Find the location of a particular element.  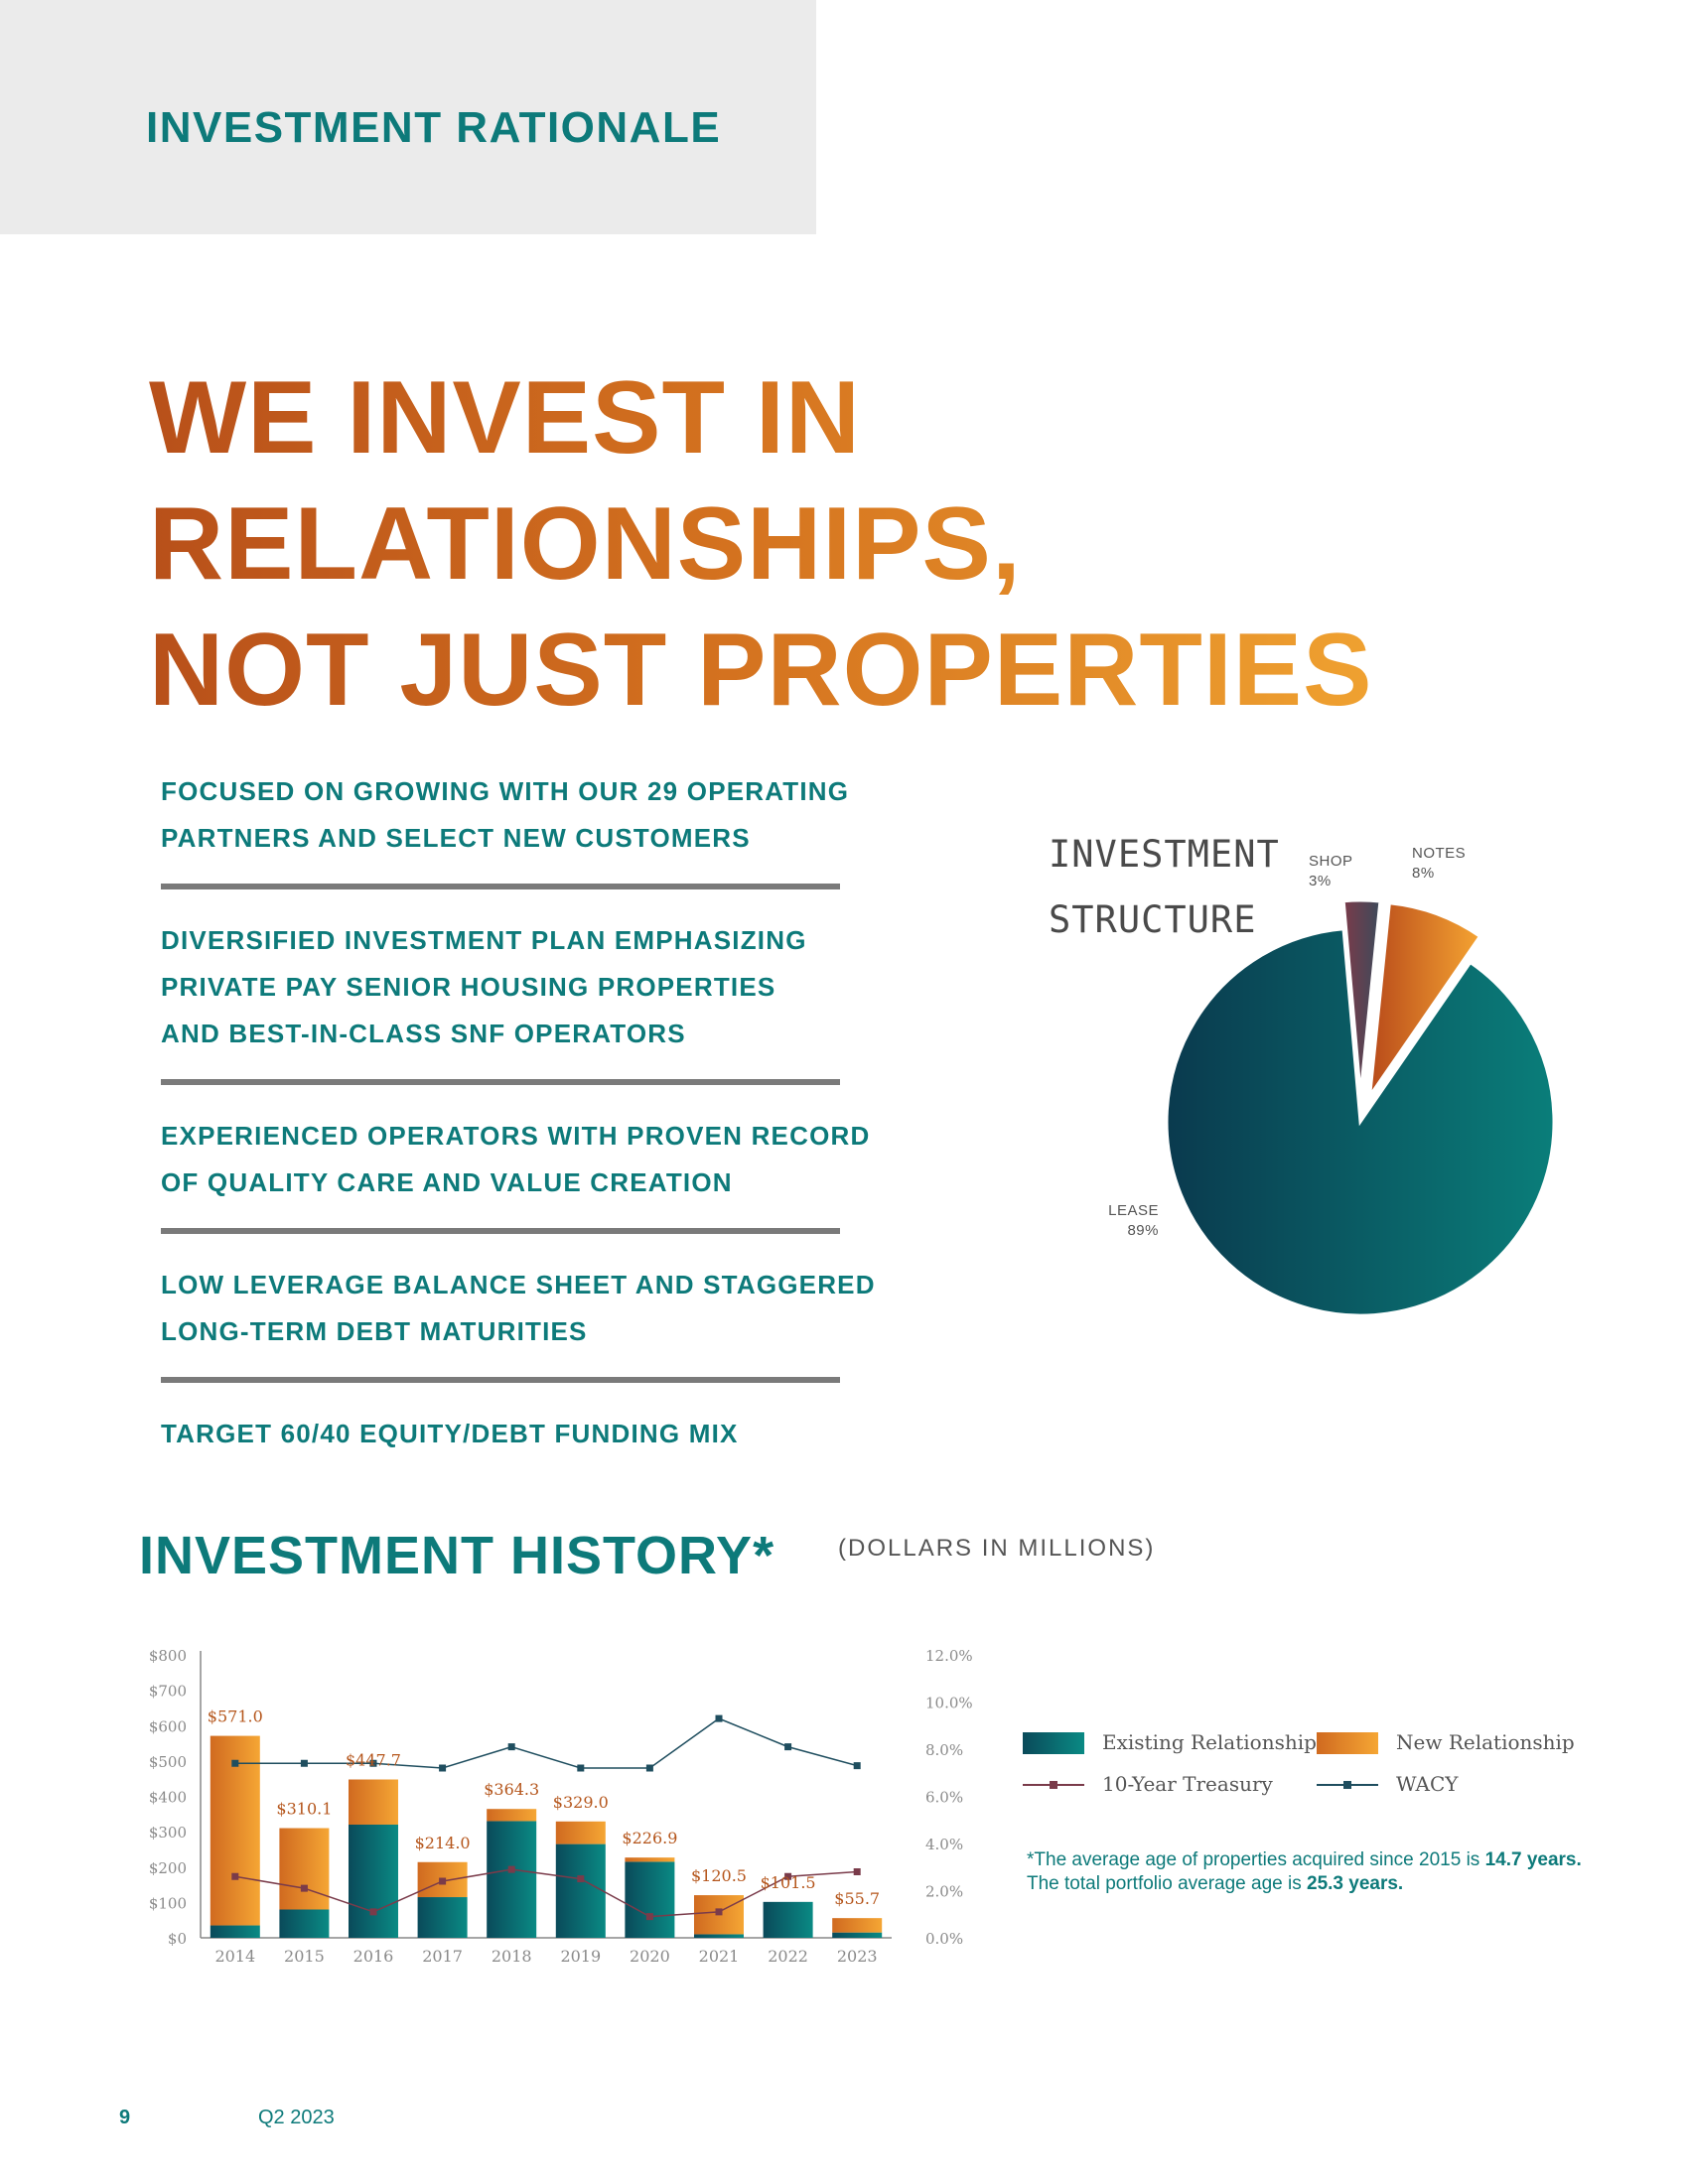

history-title: INVESTMENT HISTORY* is located at coordinates (457, 1555).